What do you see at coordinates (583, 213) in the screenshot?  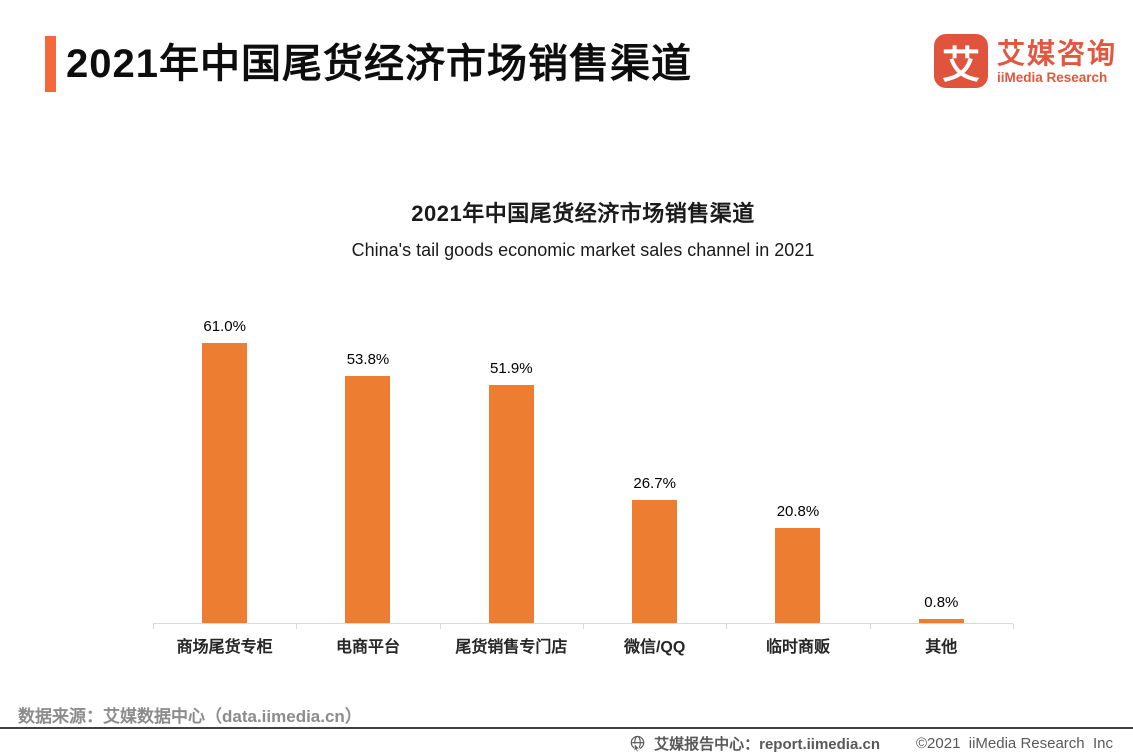 I see `chart-title: 2021年中国尾货经济市场销售渠道` at bounding box center [583, 213].